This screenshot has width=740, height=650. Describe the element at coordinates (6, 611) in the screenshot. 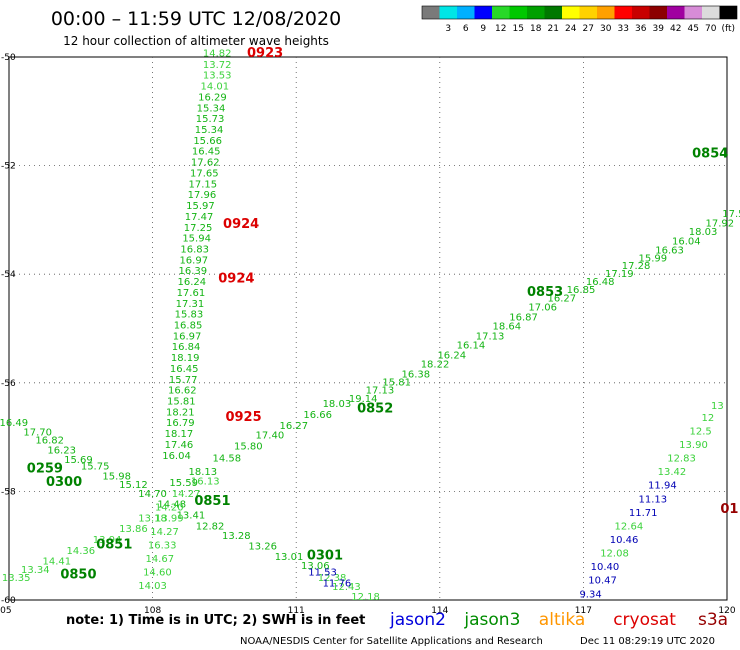

I see `longitude-tick-label: 105` at that location.